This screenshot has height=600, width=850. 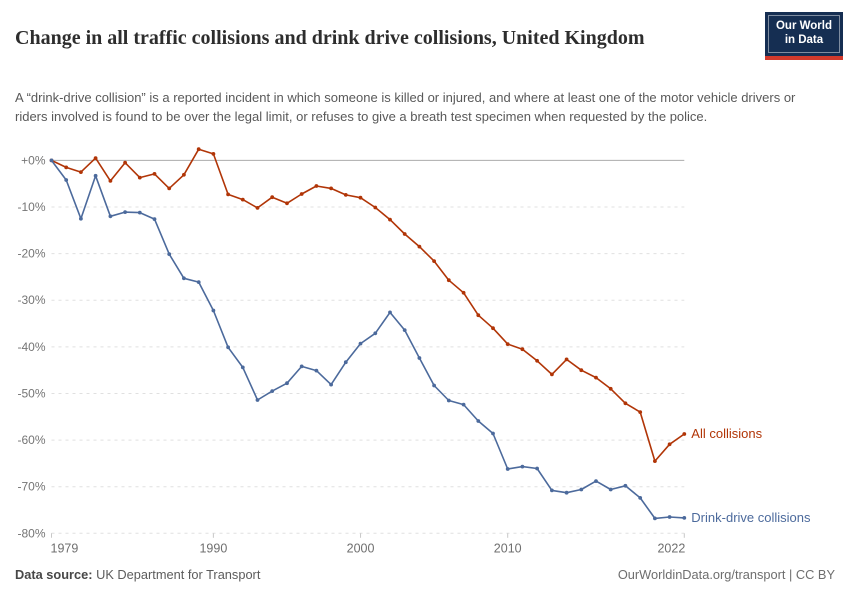 What do you see at coordinates (31, 440) in the screenshot?
I see `y-tick-label--60: -60%` at bounding box center [31, 440].